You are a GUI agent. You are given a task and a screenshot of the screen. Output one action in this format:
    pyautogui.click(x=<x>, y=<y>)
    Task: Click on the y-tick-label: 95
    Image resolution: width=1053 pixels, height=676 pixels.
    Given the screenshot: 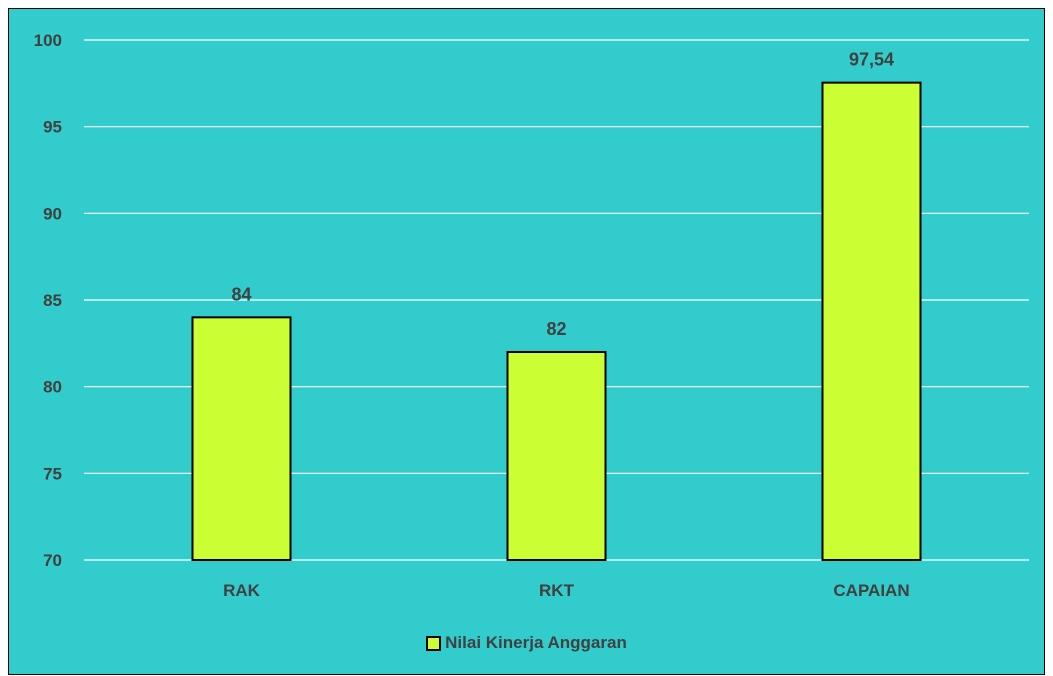 What is the action you would take?
    pyautogui.click(x=52, y=127)
    